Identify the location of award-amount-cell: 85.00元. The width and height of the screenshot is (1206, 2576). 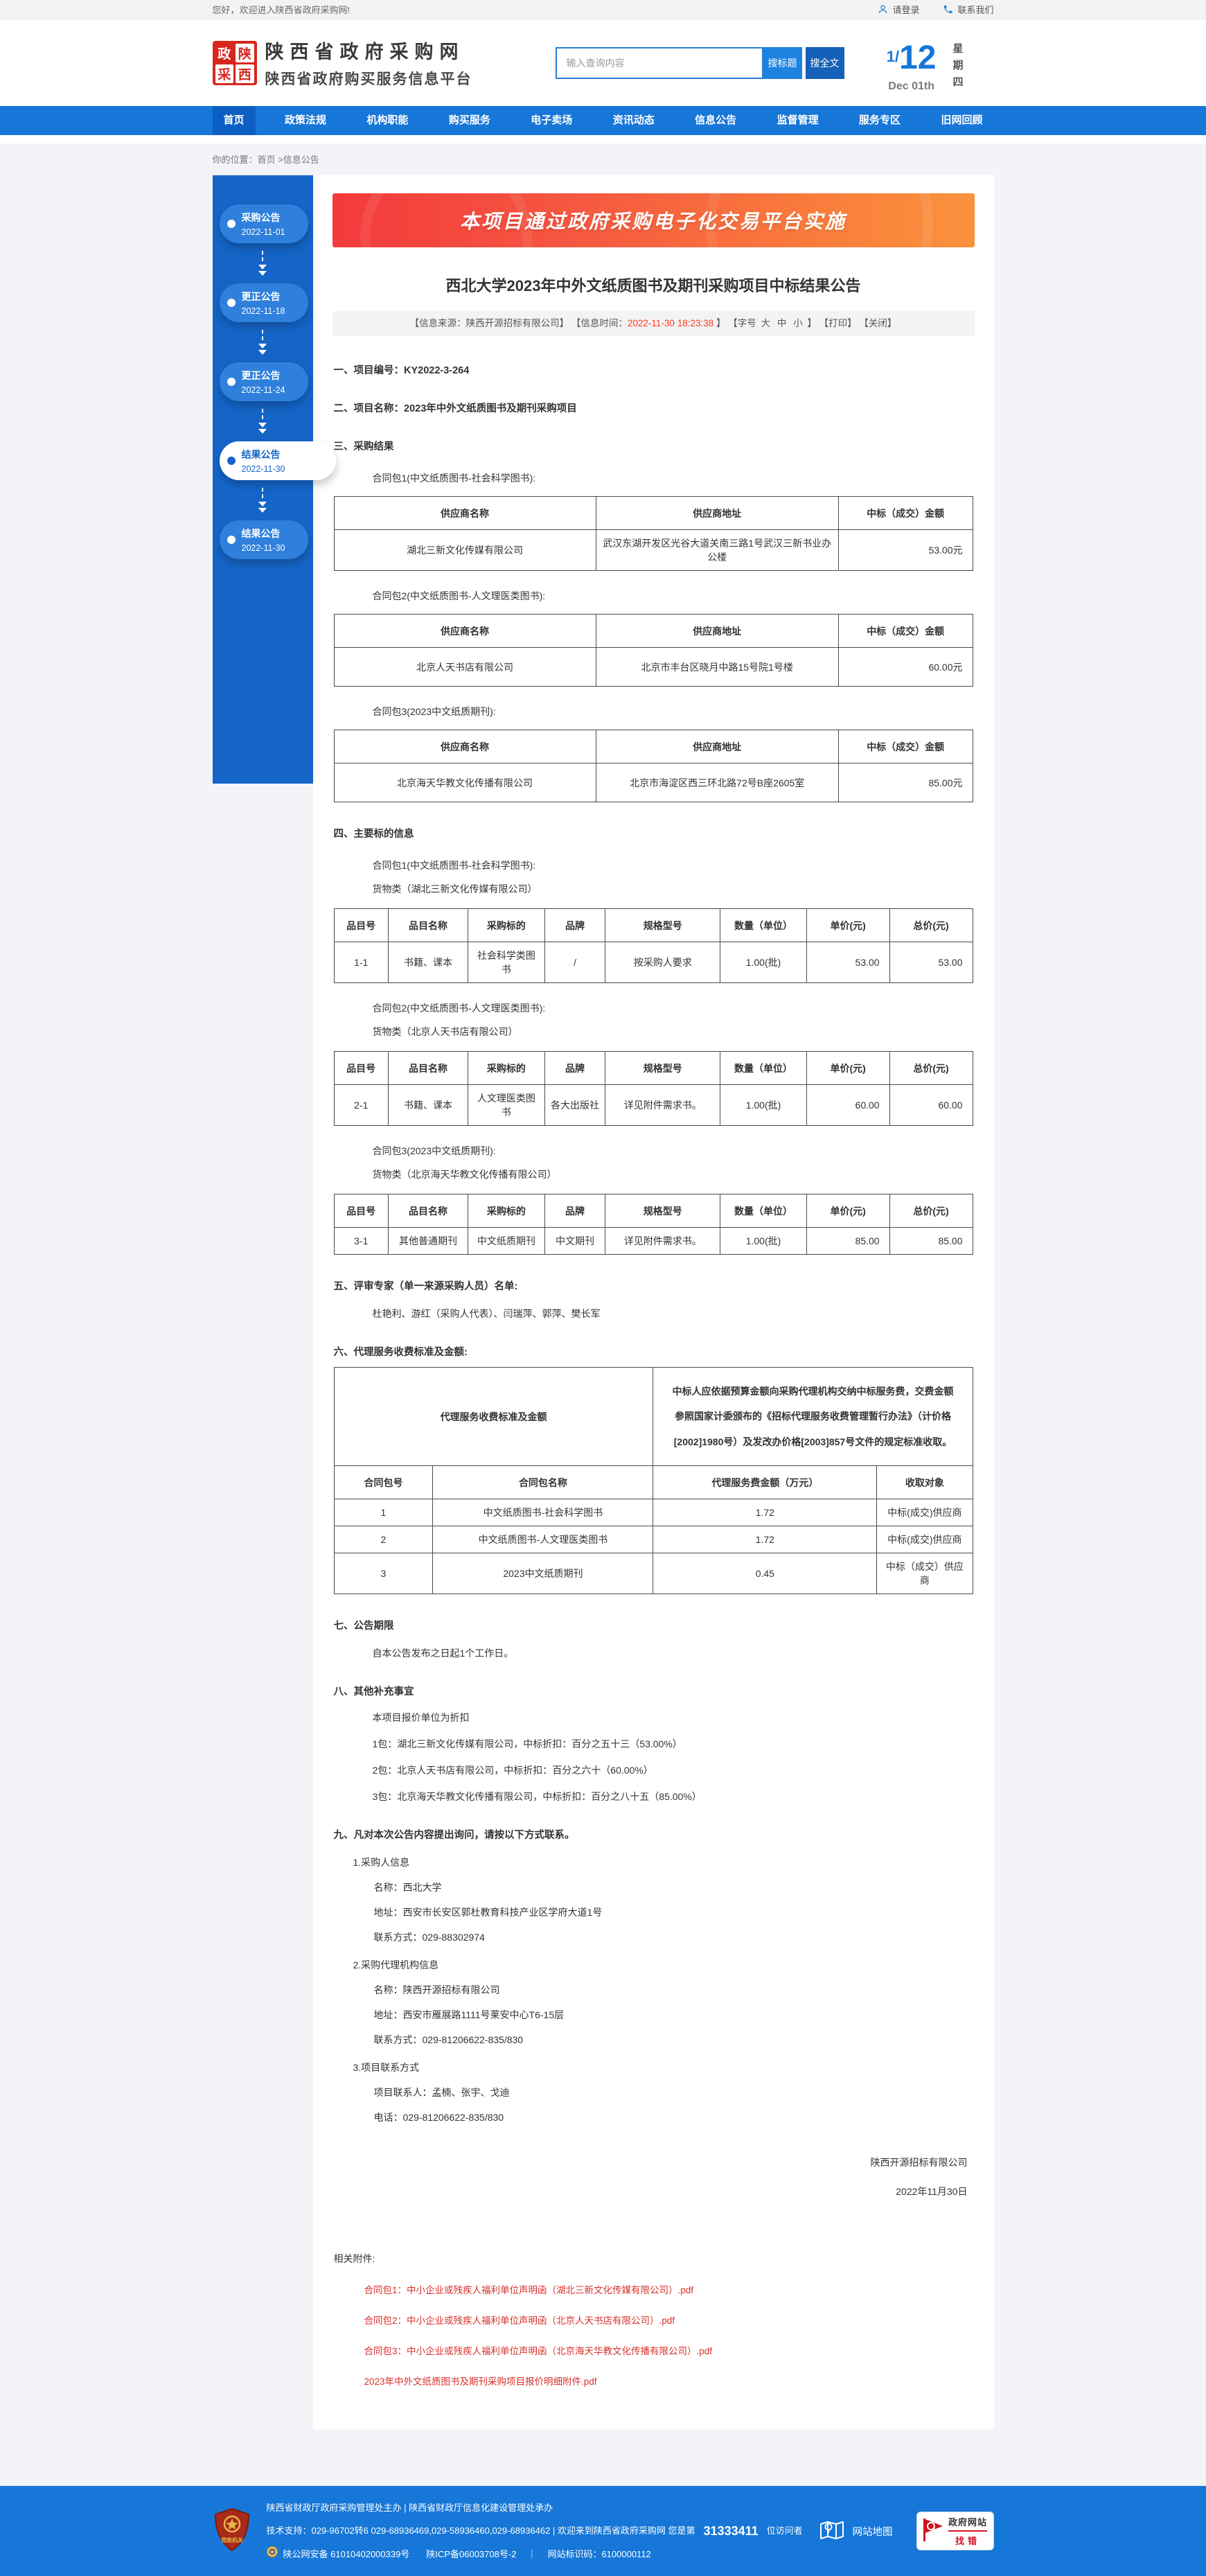
(905, 782).